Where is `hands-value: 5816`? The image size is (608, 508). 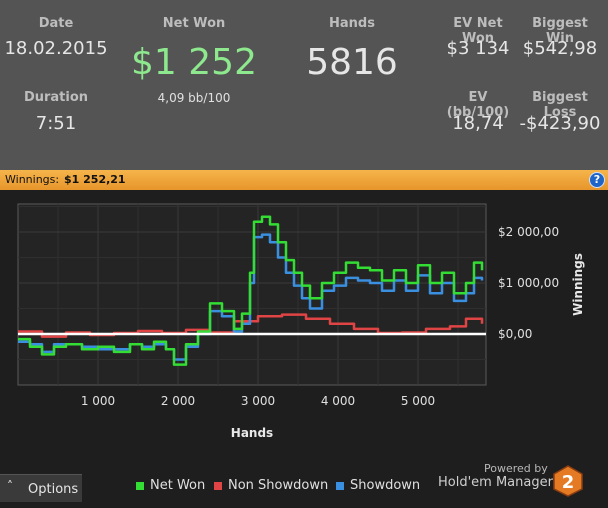
hands-value: 5816 is located at coordinates (352, 62).